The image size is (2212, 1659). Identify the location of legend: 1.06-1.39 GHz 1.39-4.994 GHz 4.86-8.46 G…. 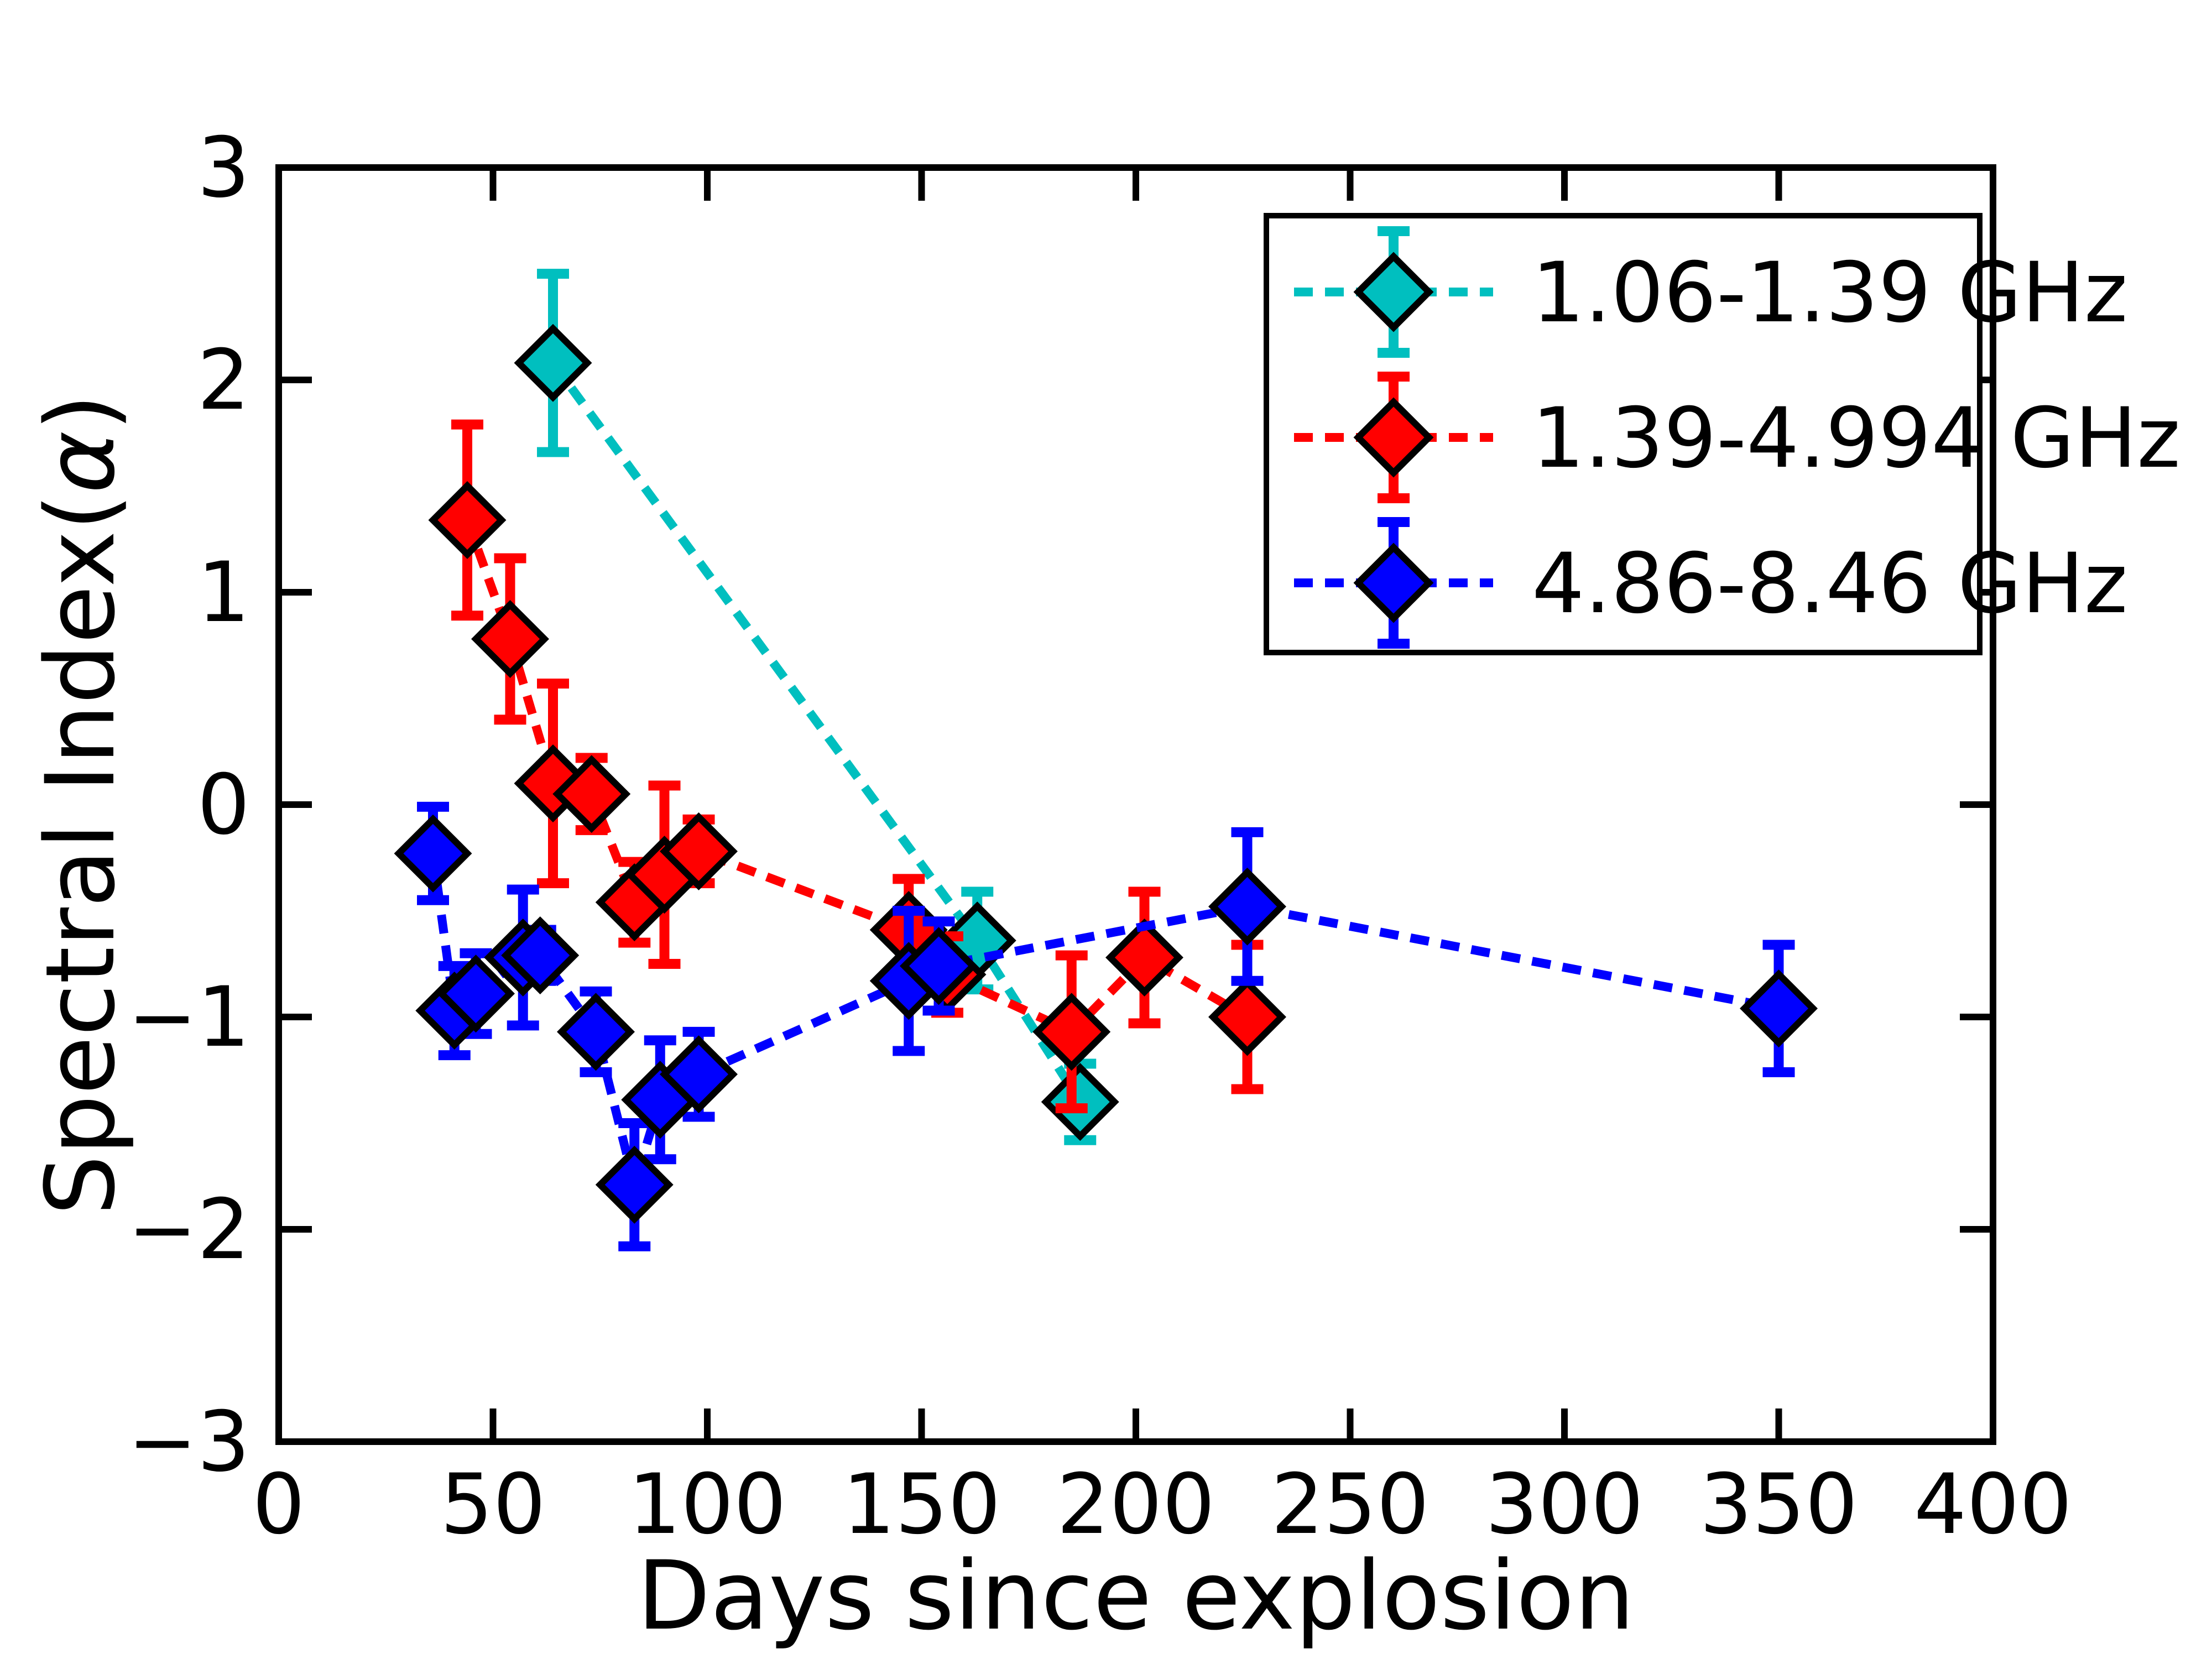
(1722, 434).